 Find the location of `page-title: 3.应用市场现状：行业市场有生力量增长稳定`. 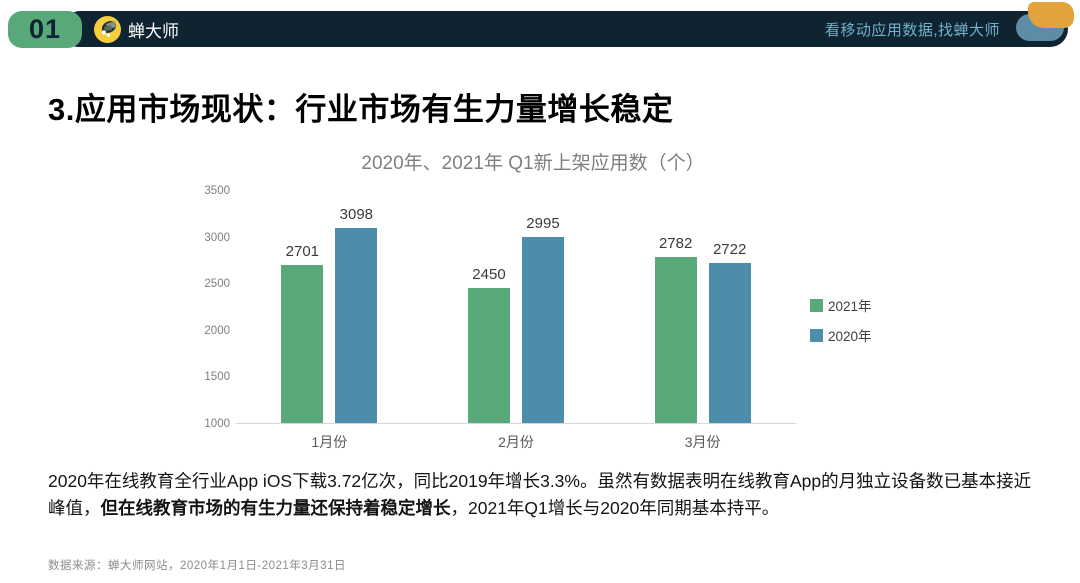

page-title: 3.应用市场现状：行业市场有生力量增长稳定 is located at coordinates (361, 109).